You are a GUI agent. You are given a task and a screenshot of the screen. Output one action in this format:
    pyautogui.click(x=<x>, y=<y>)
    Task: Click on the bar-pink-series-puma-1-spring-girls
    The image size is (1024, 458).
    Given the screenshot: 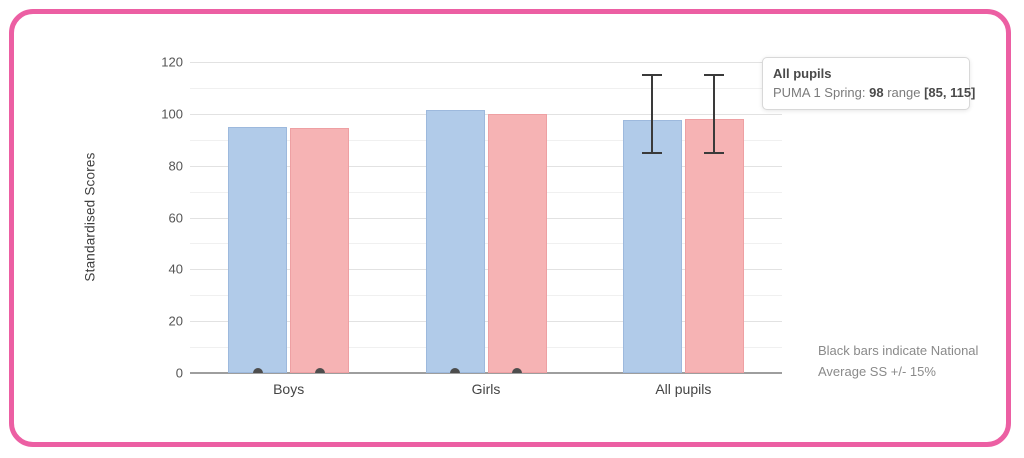 What is the action you would take?
    pyautogui.click(x=517, y=243)
    